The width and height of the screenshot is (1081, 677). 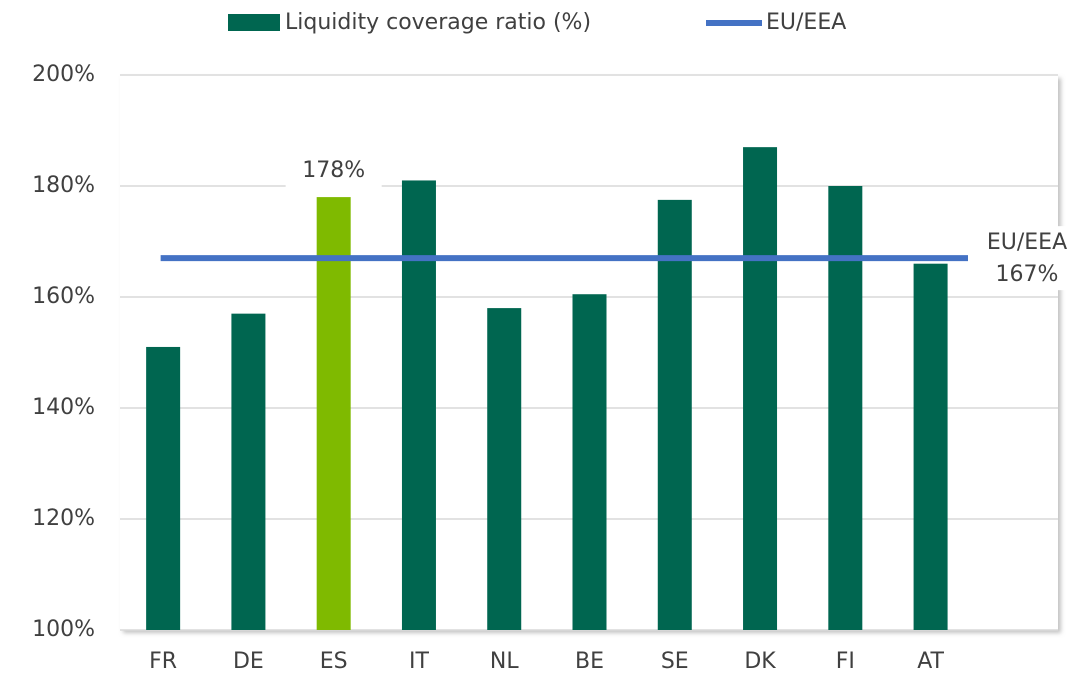 What do you see at coordinates (930, 661) in the screenshot?
I see `x-tick-label: AT` at bounding box center [930, 661].